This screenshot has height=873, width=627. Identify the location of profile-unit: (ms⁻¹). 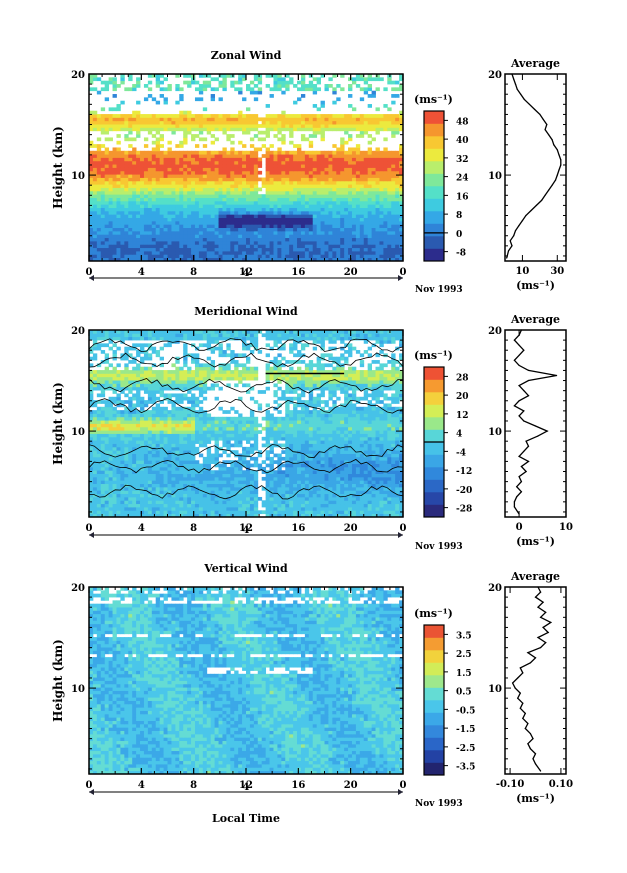
(535, 285).